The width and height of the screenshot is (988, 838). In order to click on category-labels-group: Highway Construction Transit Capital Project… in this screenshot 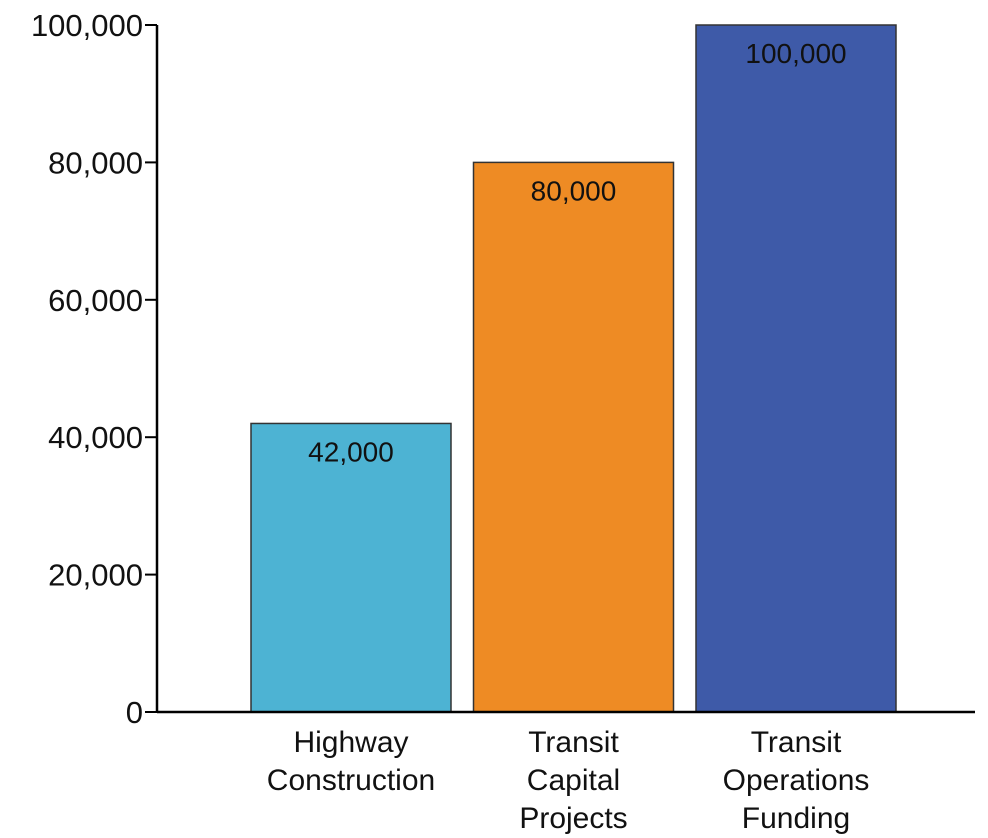, I will do `click(568, 780)`.